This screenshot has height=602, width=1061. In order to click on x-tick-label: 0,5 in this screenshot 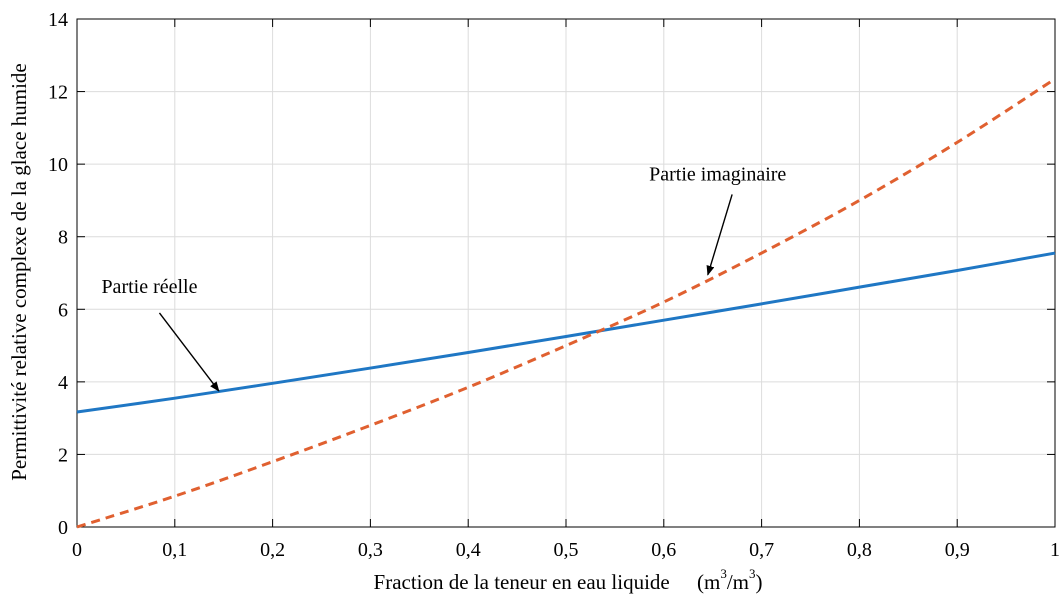, I will do `click(566, 550)`.